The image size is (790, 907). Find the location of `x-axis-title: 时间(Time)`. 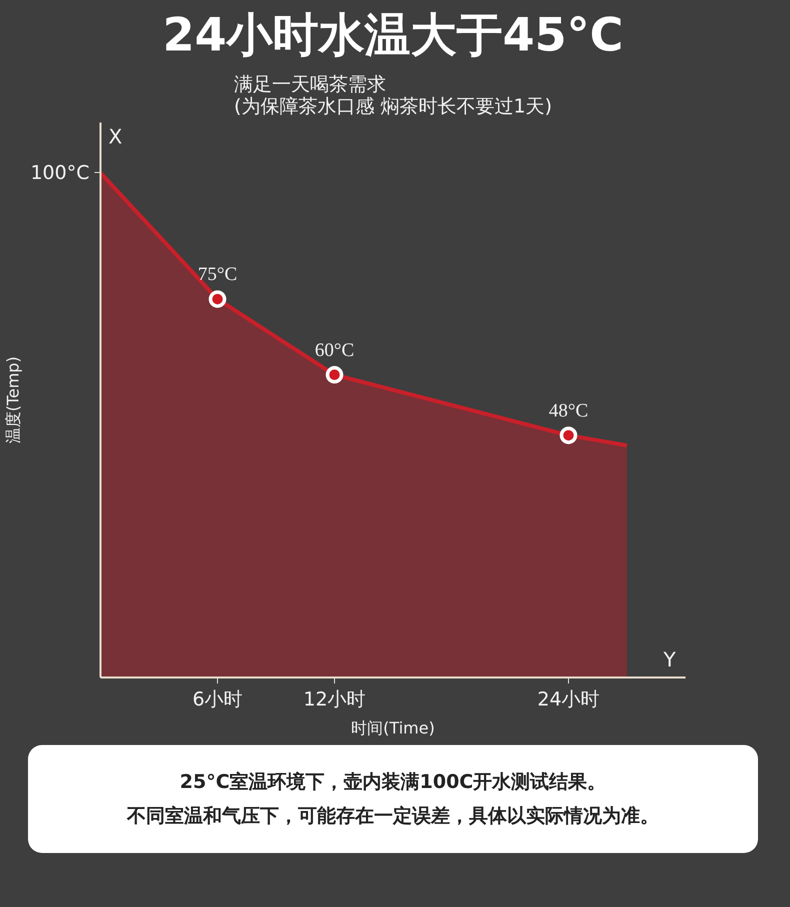

x-axis-title: 时间(Time) is located at coordinates (393, 728).